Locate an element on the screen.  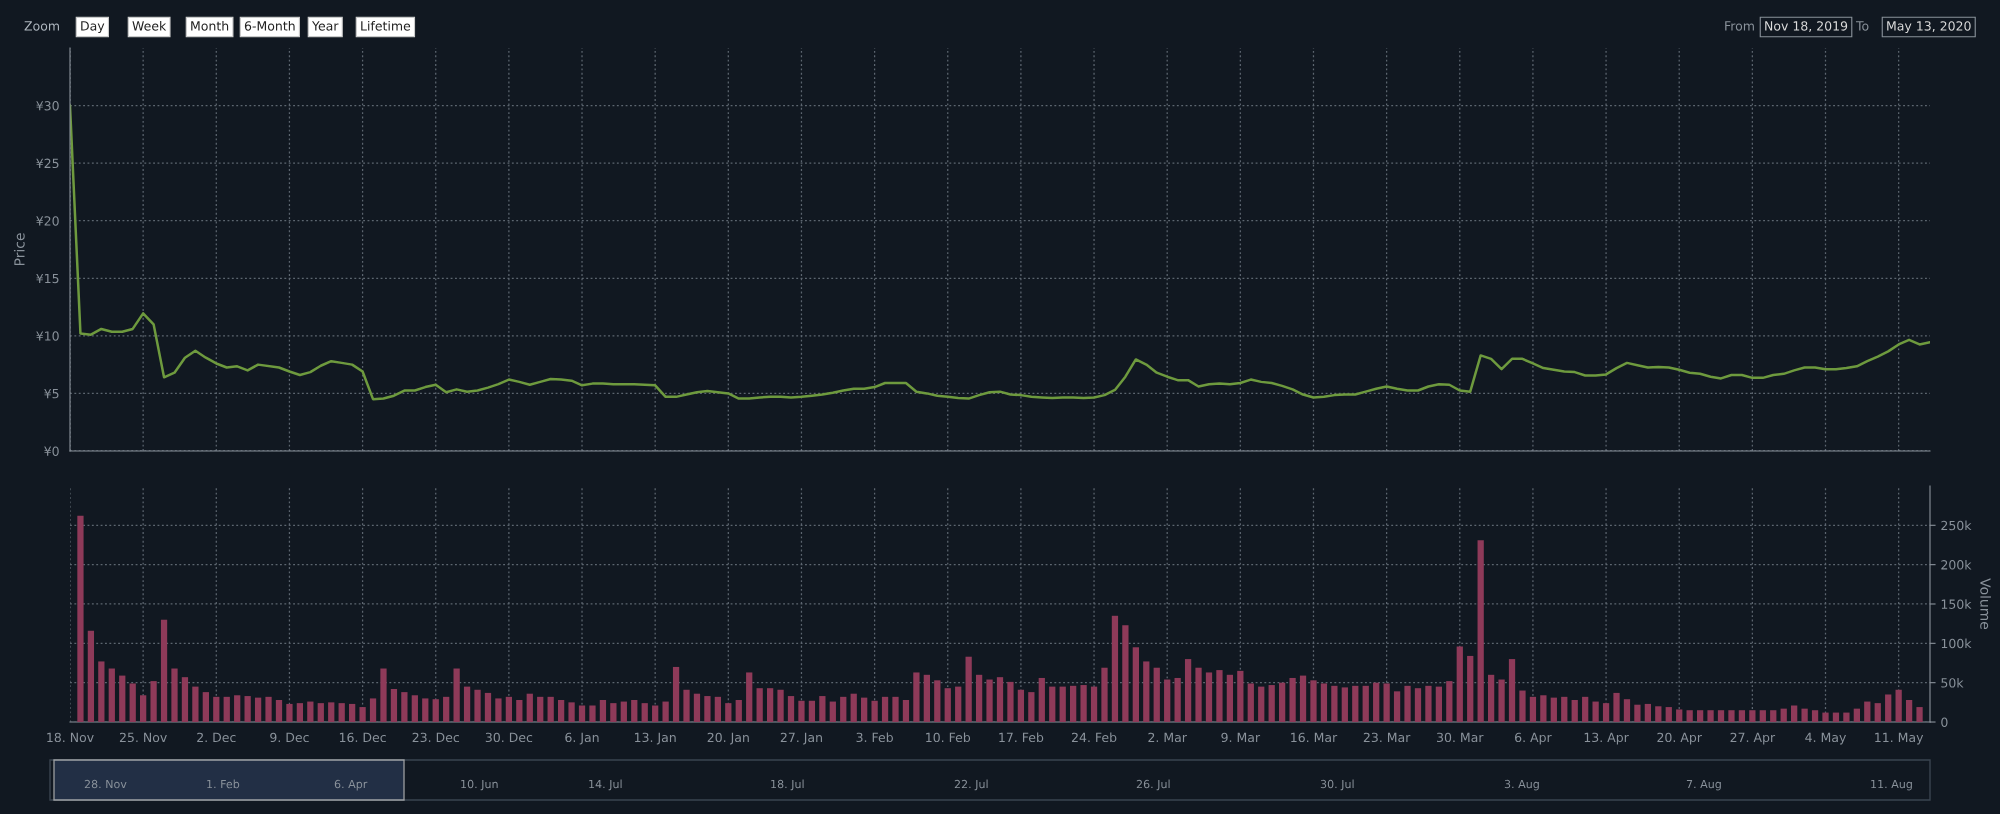
x-tick-label: 4. May is located at coordinates (1825, 738).